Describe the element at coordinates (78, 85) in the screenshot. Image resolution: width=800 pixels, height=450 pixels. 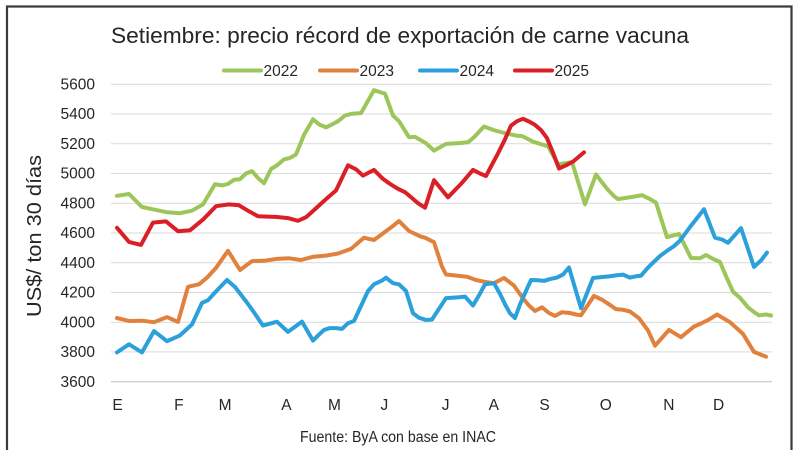
I see `svg-text: 5600` at that location.